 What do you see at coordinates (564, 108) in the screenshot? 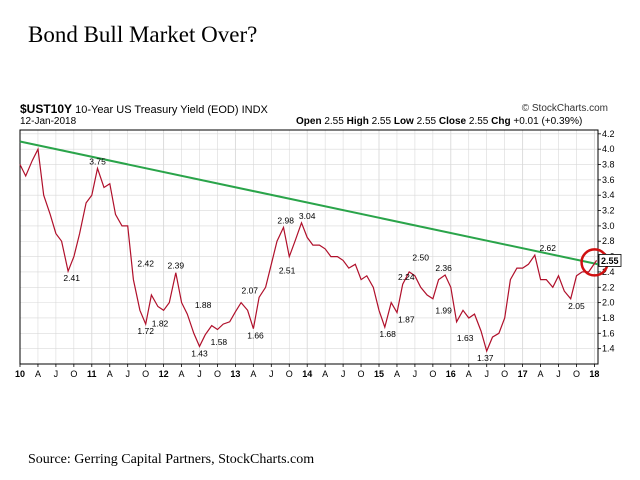
I see `stockcharts-brand: © StockCharts.com` at bounding box center [564, 108].